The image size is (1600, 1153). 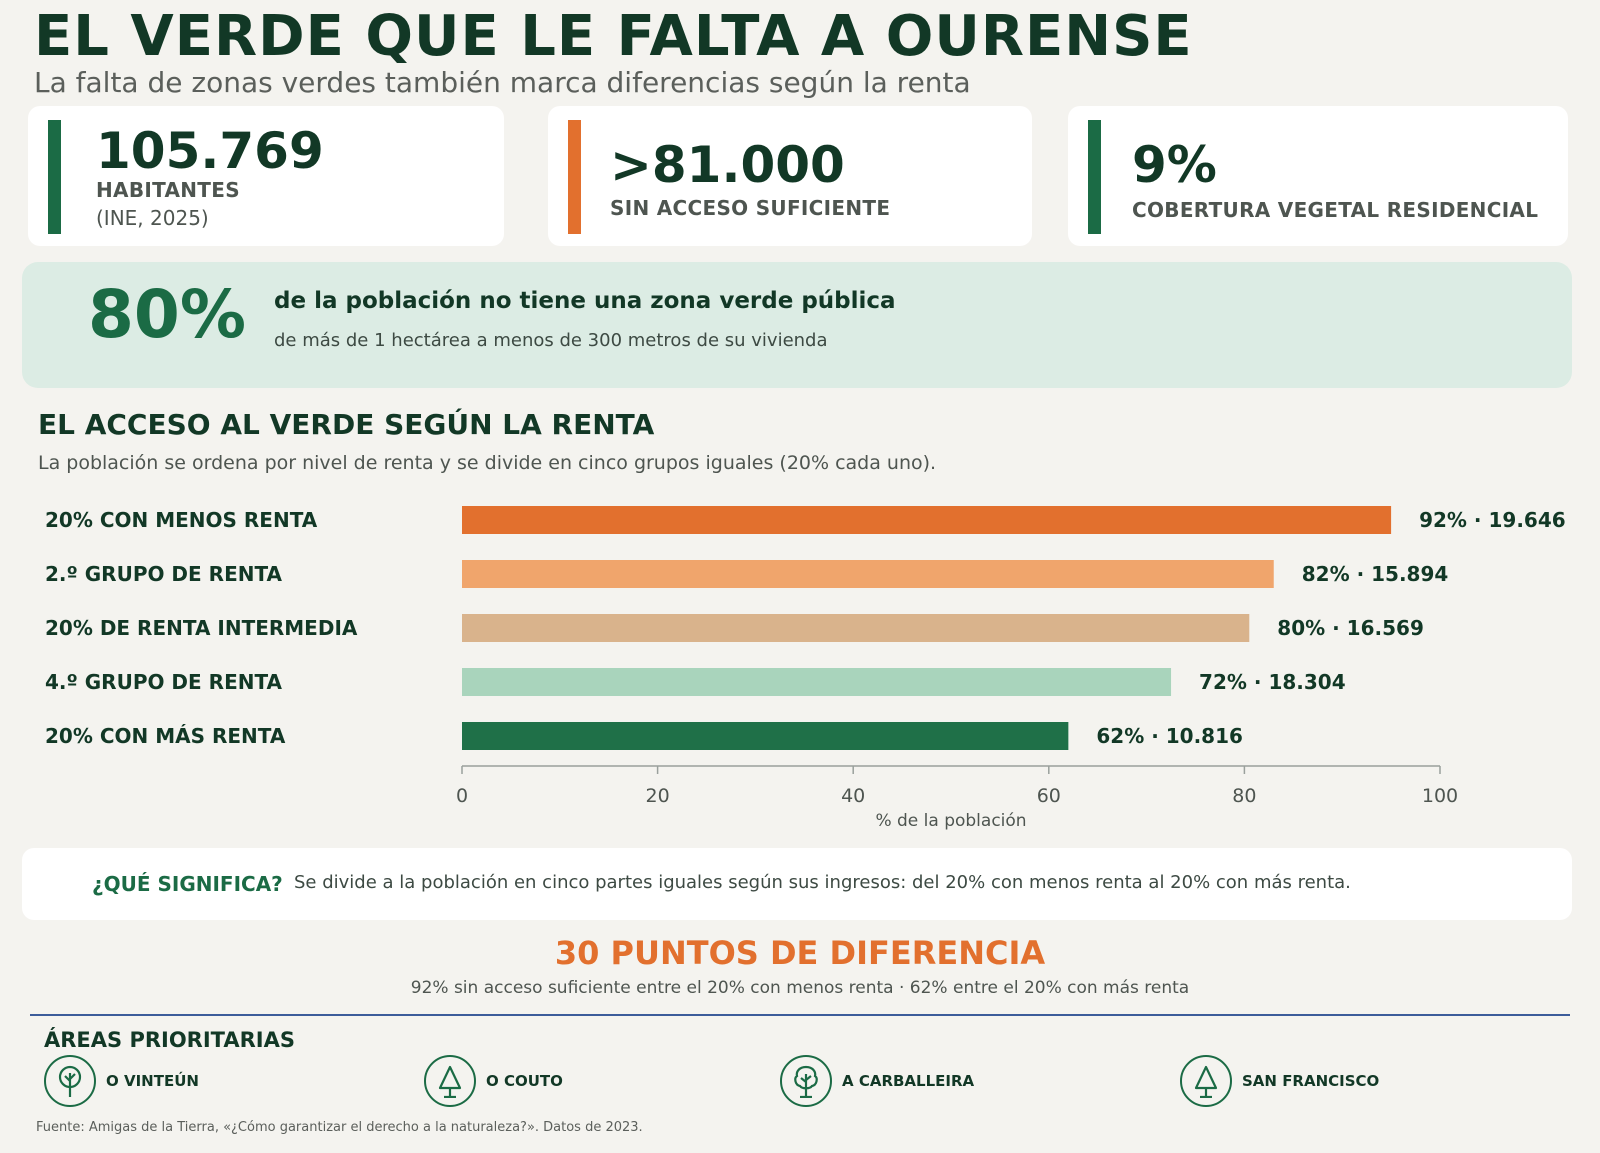 I want to click on data-label: 72% · 18.304, so click(x=1272, y=682).